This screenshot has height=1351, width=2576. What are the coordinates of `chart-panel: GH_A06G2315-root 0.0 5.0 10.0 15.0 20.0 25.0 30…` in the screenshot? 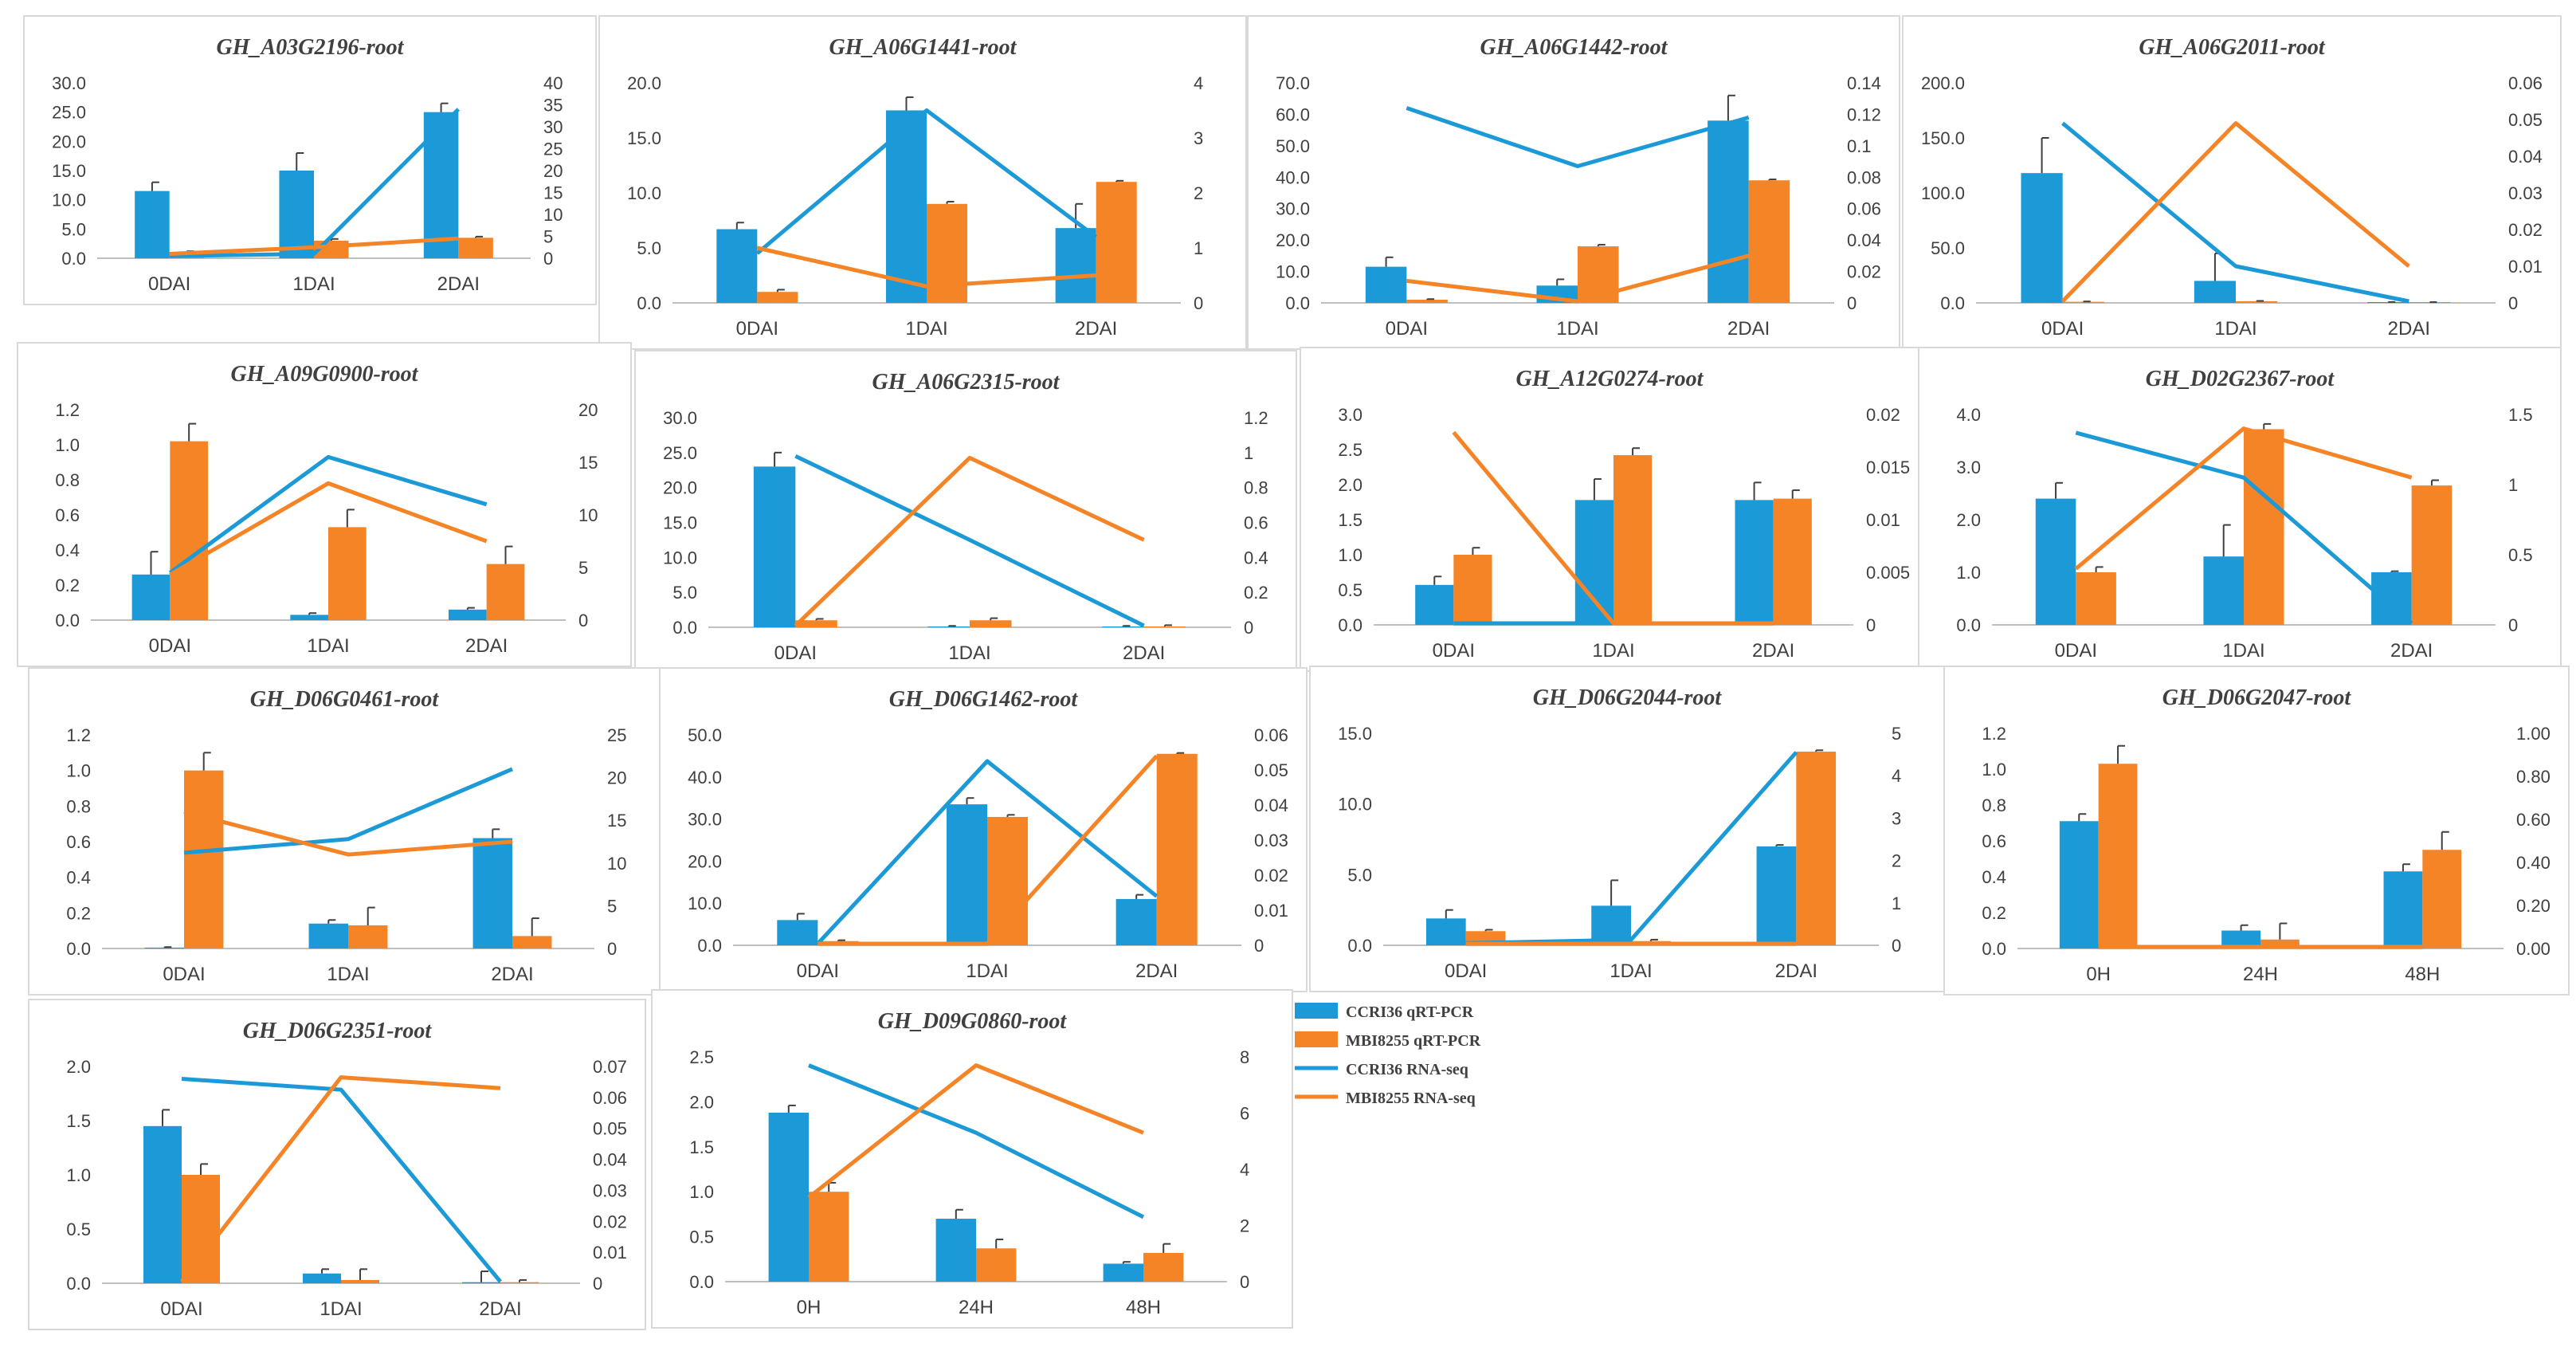 It's located at (966, 512).